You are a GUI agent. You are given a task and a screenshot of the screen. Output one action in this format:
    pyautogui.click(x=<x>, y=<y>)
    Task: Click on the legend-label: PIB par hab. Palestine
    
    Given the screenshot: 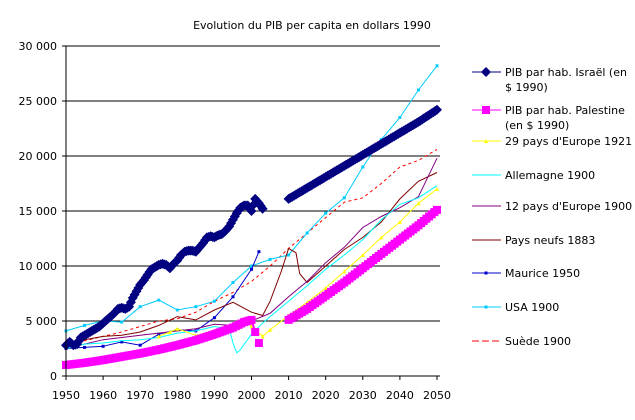 What is the action you would take?
    pyautogui.click(x=565, y=110)
    